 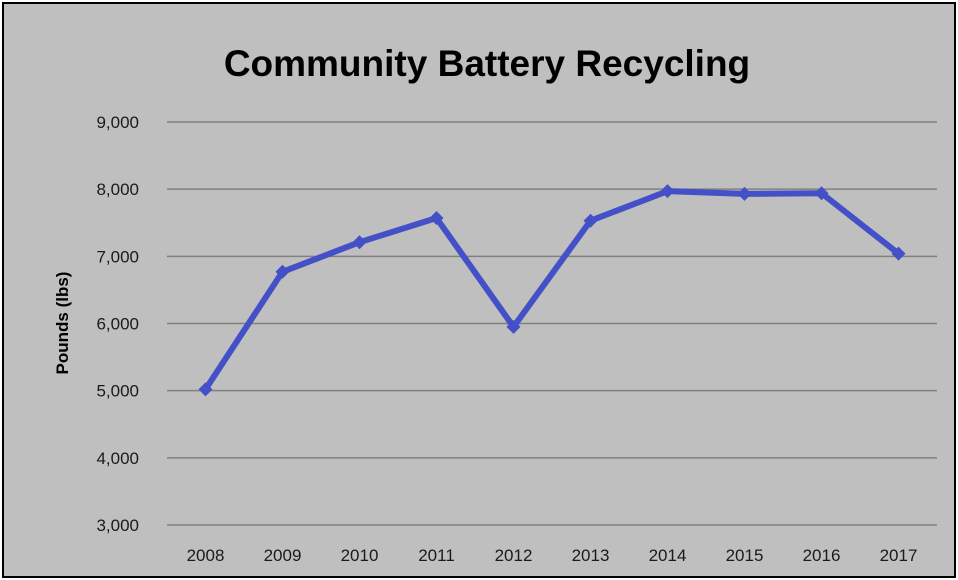 I want to click on x-tick-label: 2015, so click(x=745, y=555).